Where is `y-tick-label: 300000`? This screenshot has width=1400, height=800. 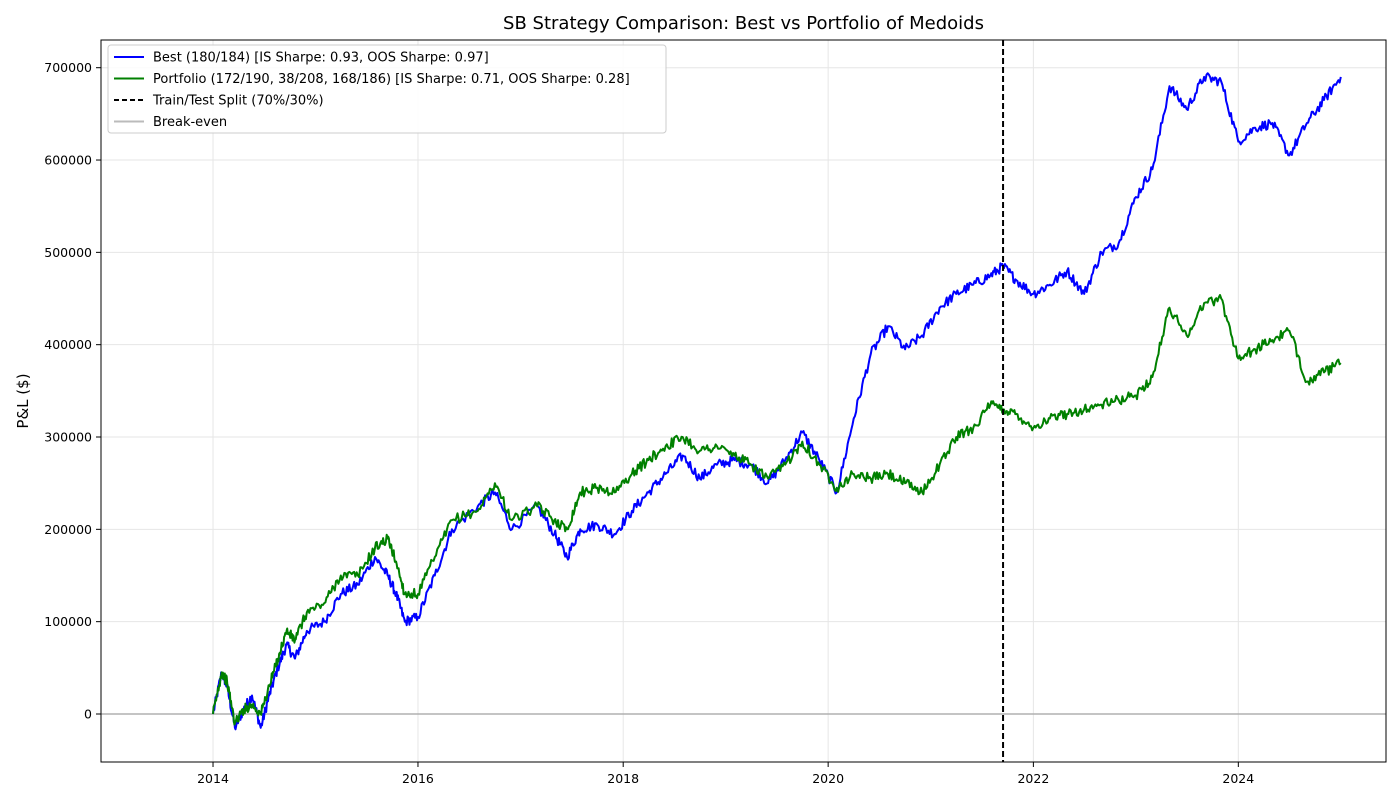 y-tick-label: 300000 is located at coordinates (68, 437).